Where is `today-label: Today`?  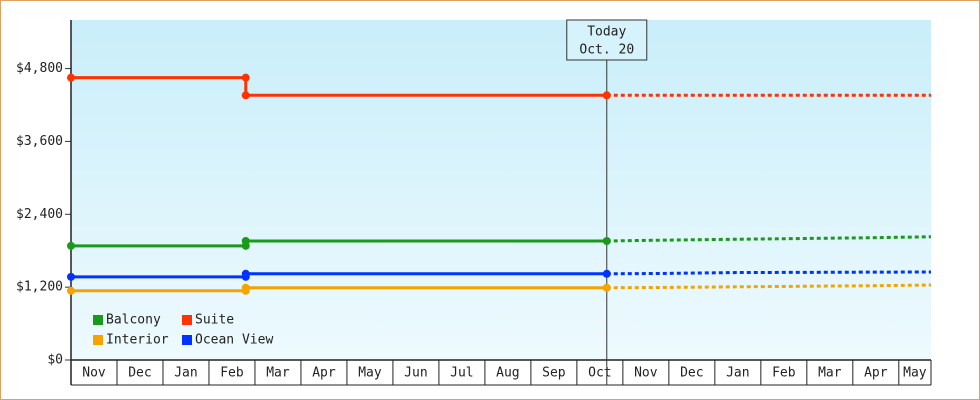 today-label: Today is located at coordinates (606, 32).